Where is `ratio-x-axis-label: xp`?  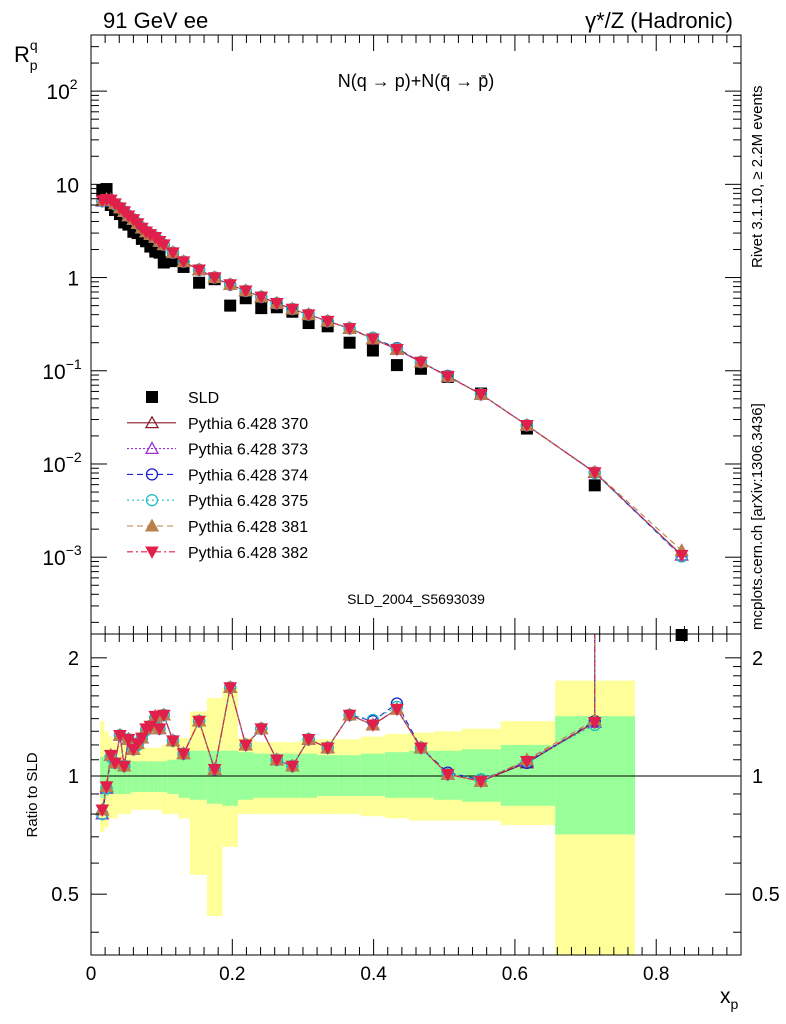 ratio-x-axis-label: xp is located at coordinates (729, 998).